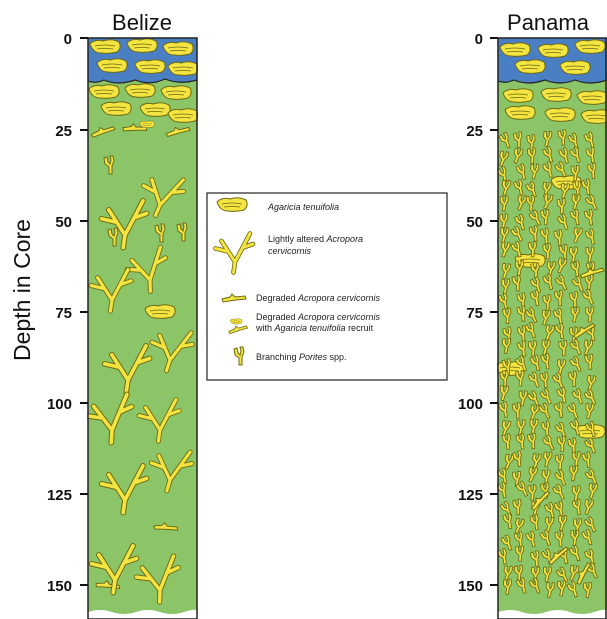 The width and height of the screenshot is (607, 619). What do you see at coordinates (470, 586) in the screenshot?
I see `panama-tick-150: 150` at bounding box center [470, 586].